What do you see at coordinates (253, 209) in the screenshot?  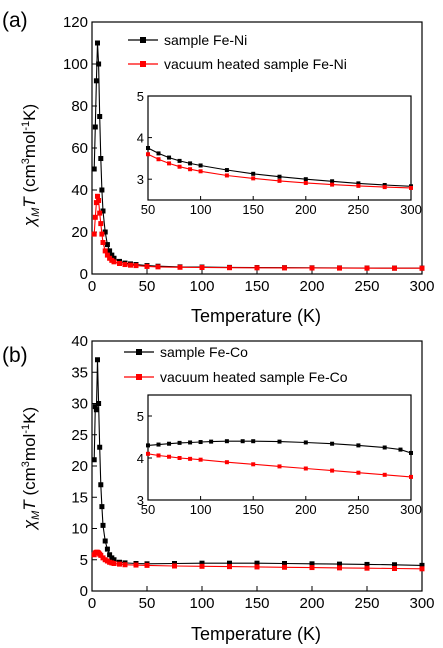 I see `inset-x-tick-label-a: 150` at bounding box center [253, 209].